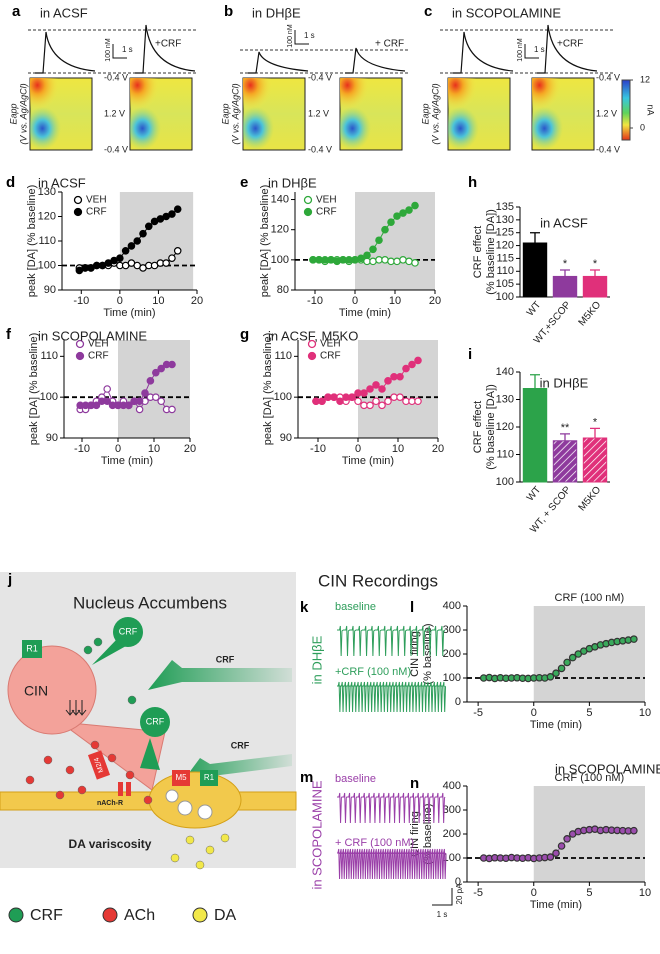 The height and width of the screenshot is (954, 660). Describe the element at coordinates (10, 182) in the screenshot. I see `panel-letter: d` at that location.